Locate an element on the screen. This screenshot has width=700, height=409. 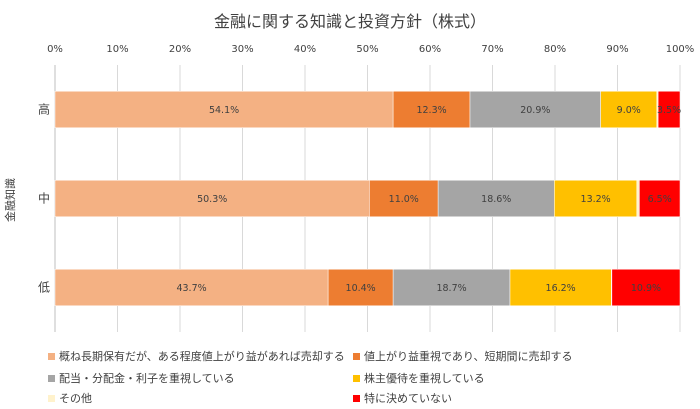
legend-label: 値上がり益重視であり、短期間に売却する is located at coordinates (468, 356).